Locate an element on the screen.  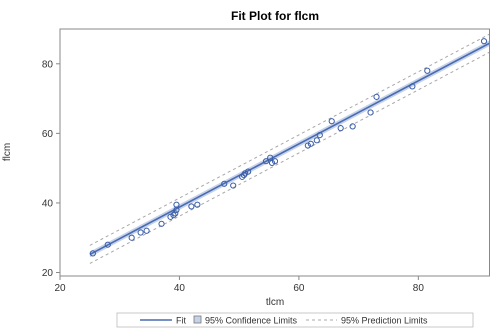
x-axis-label: tlcm is located at coordinates (275, 302).